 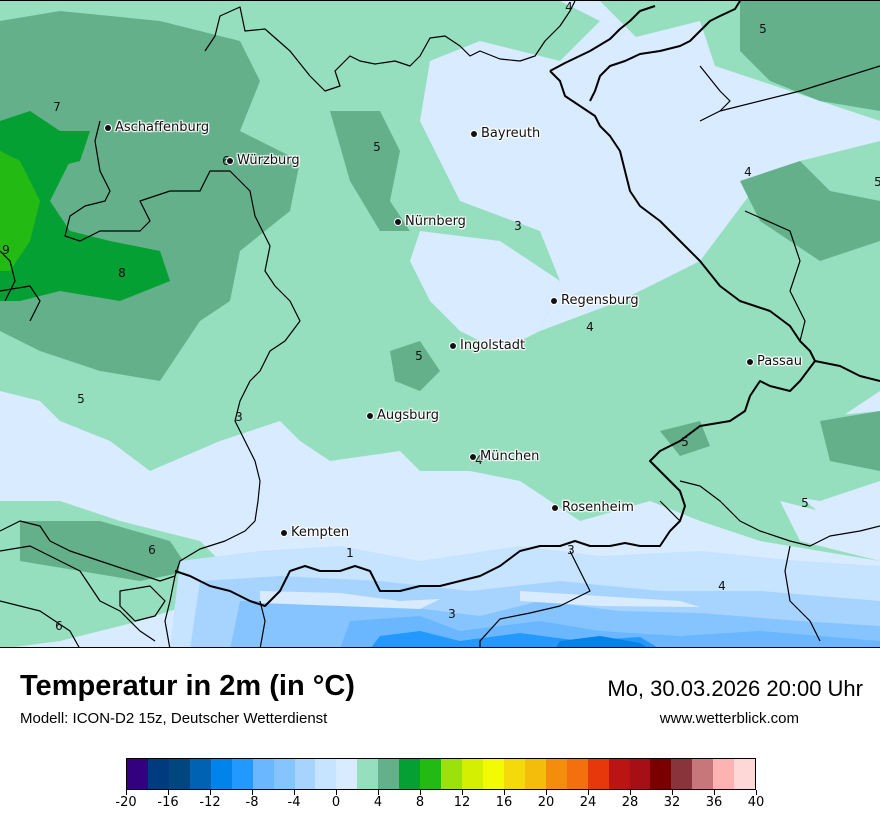 What do you see at coordinates (504, 456) in the screenshot?
I see `city-muenchen: München` at bounding box center [504, 456].